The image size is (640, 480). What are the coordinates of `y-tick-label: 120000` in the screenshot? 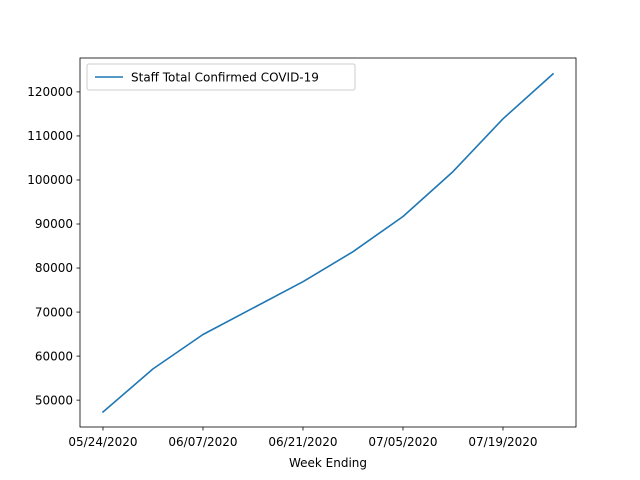 It's located at (50, 92).